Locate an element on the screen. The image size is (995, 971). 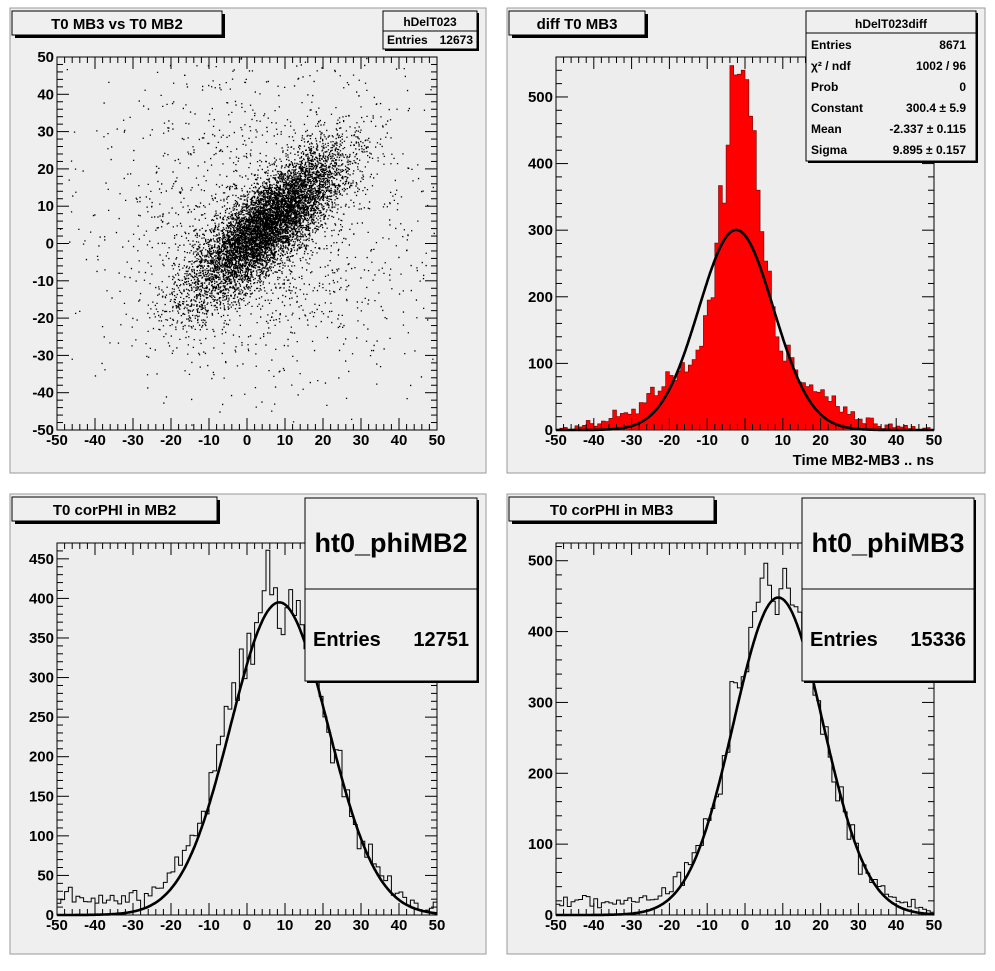
y-tick-label: -10 is located at coordinates (43, 281).